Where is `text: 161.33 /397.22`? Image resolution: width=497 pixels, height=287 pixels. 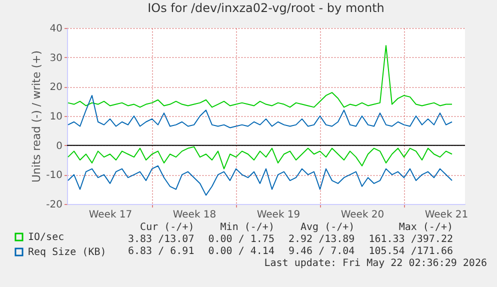
text: 161.33 /397.22 is located at coordinates (410, 240).